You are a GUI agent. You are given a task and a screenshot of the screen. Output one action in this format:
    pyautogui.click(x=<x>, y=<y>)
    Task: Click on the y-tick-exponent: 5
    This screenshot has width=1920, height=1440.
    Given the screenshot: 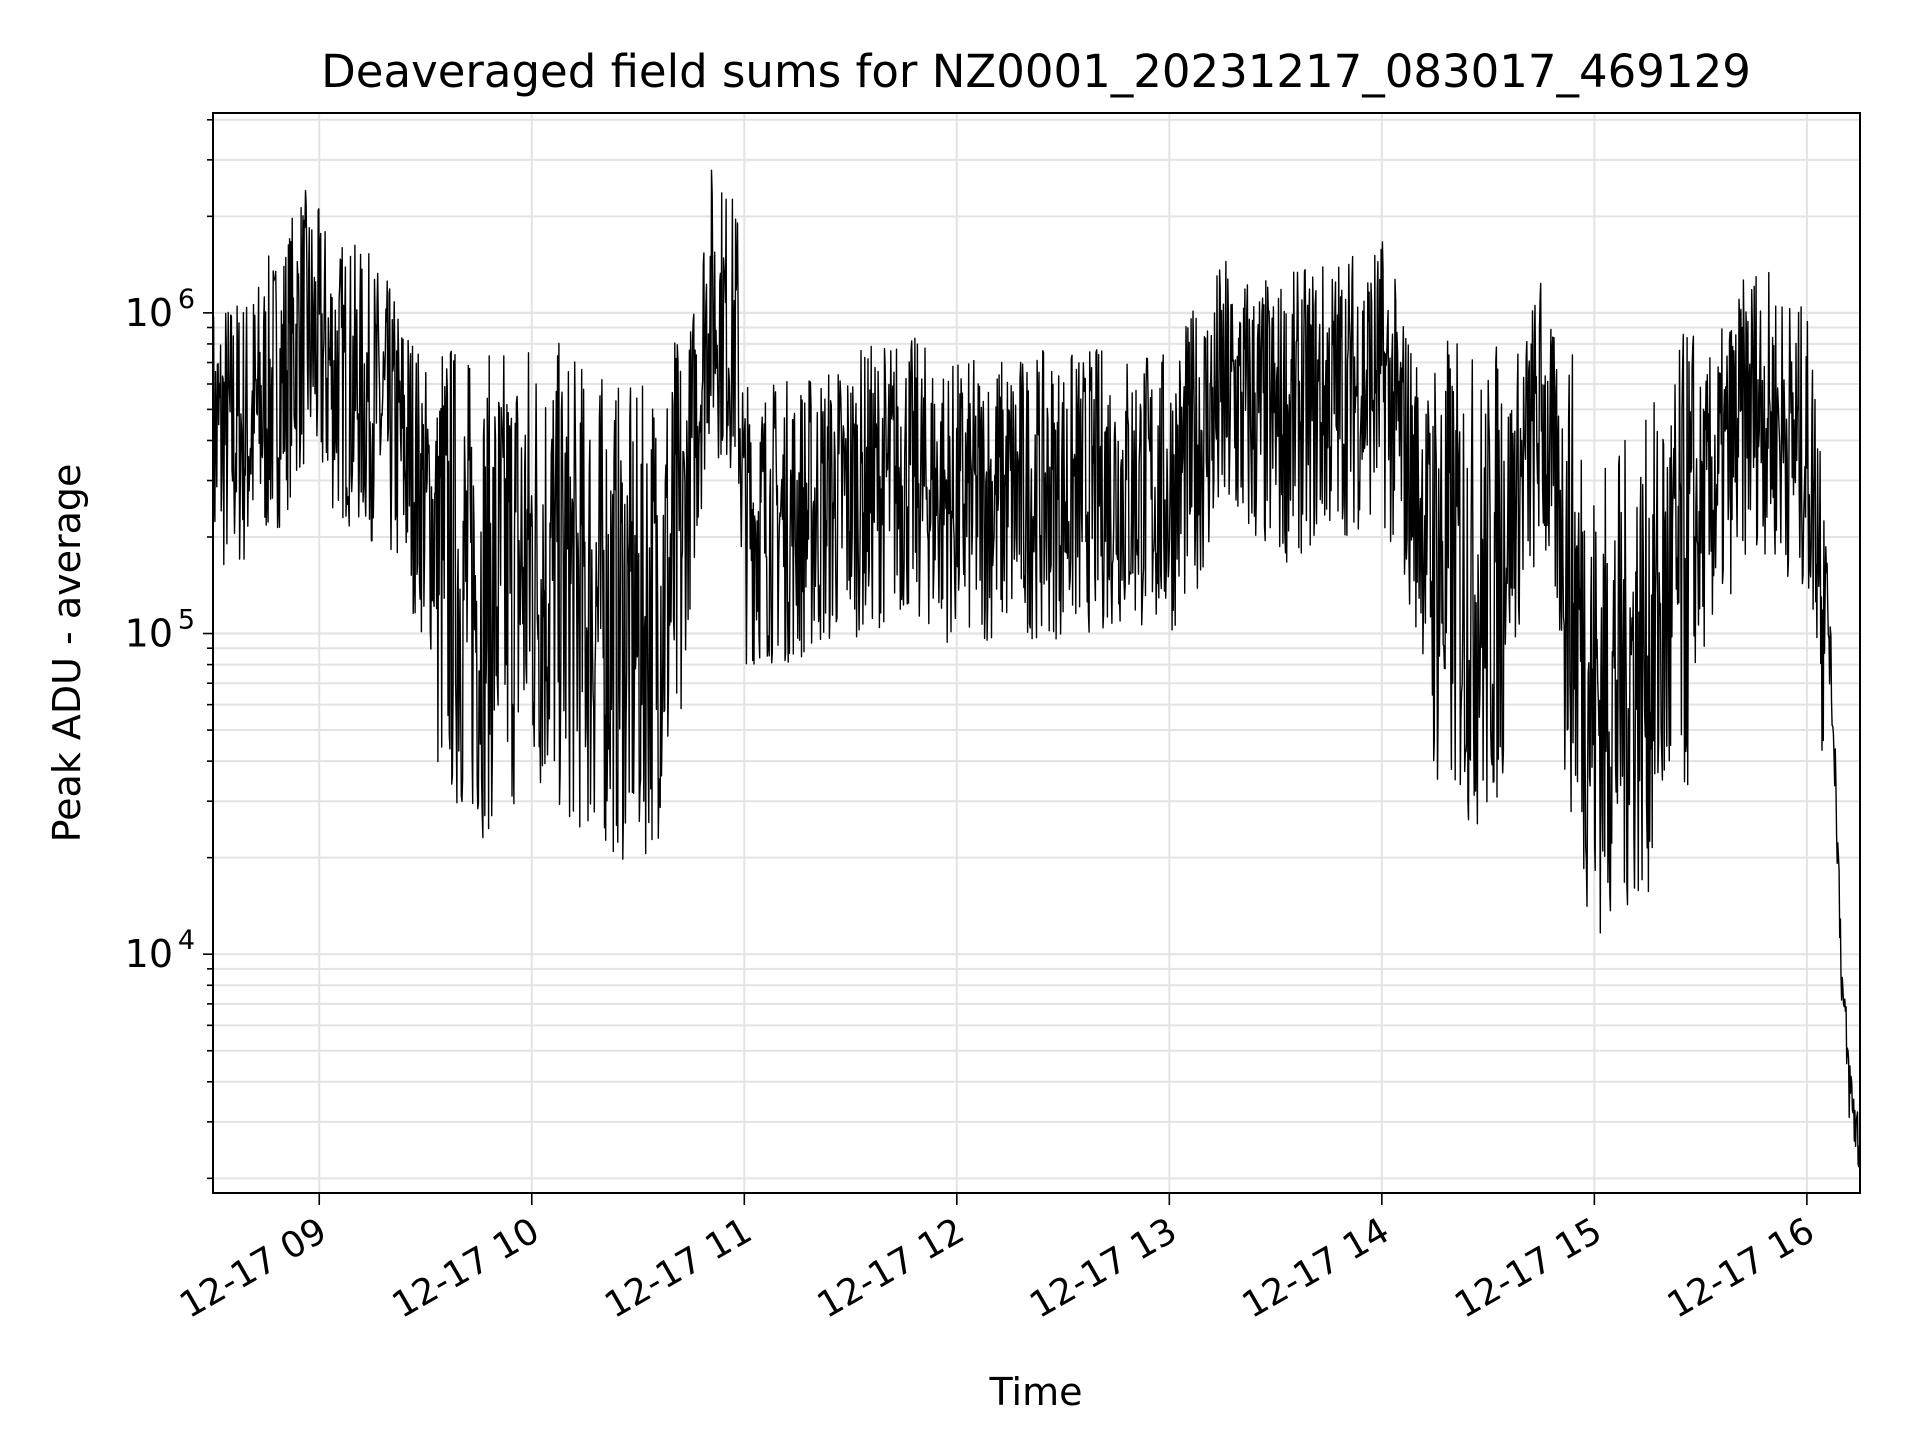 What is the action you would take?
    pyautogui.click(x=186, y=620)
    